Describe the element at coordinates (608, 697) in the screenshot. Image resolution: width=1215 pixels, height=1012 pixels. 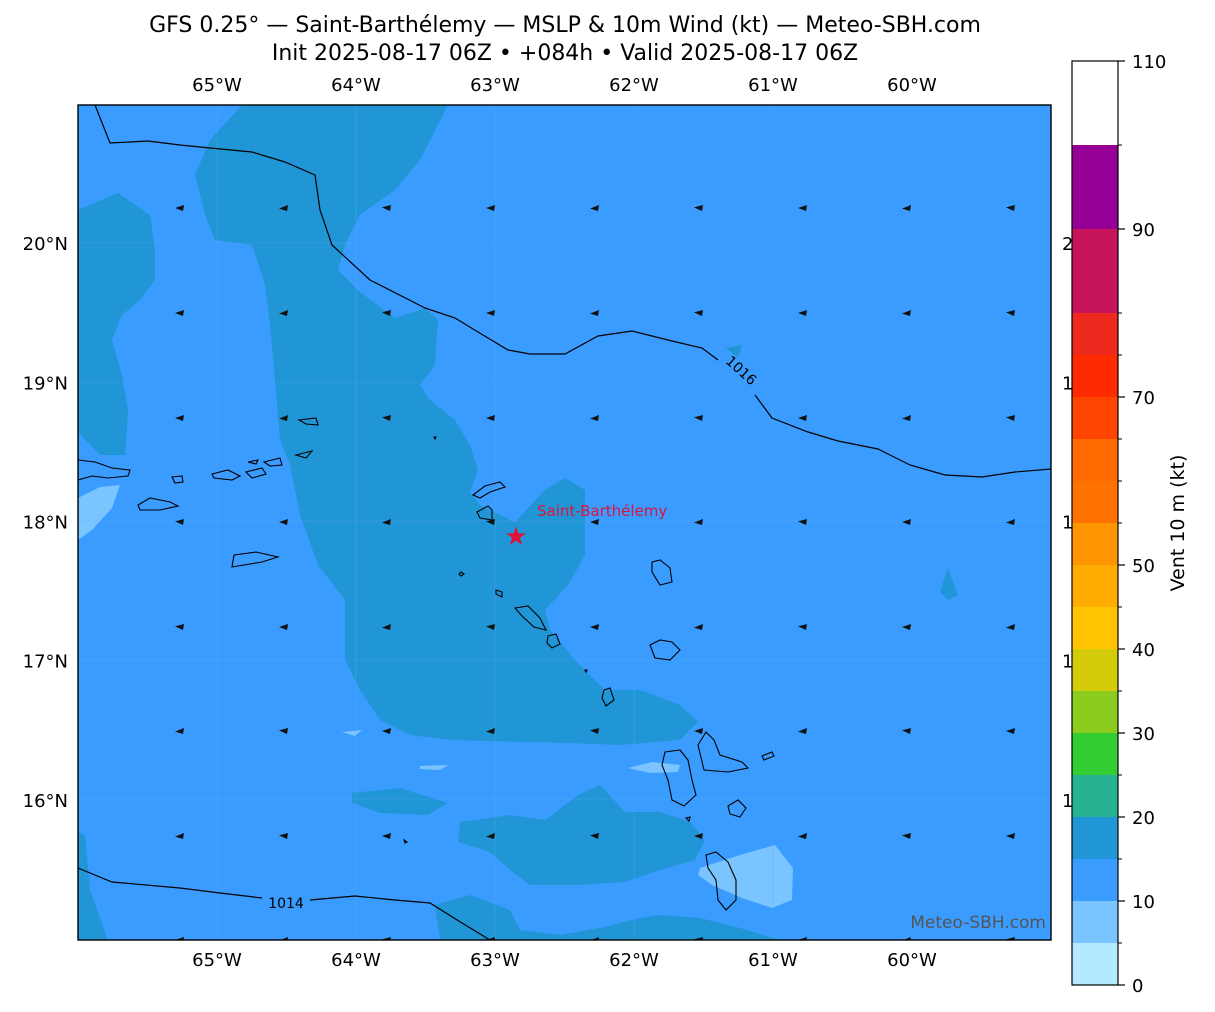
I see `coast-montserrat` at that location.